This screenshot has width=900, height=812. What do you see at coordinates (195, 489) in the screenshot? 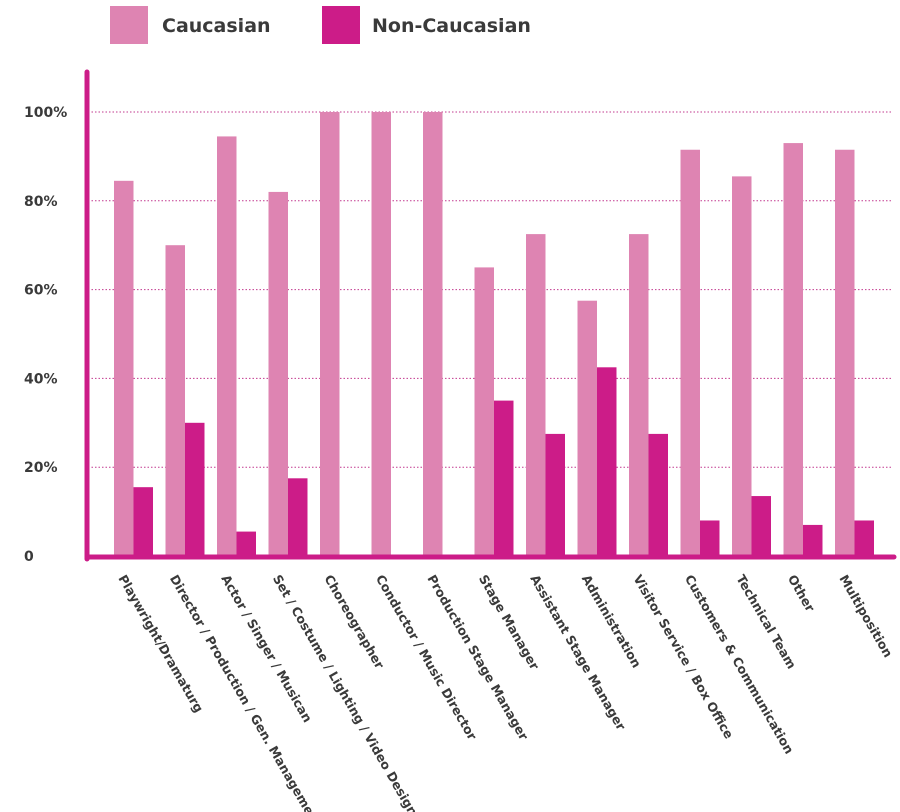
I see `bar-non-caucasian-director-production-gen-management` at bounding box center [195, 489].